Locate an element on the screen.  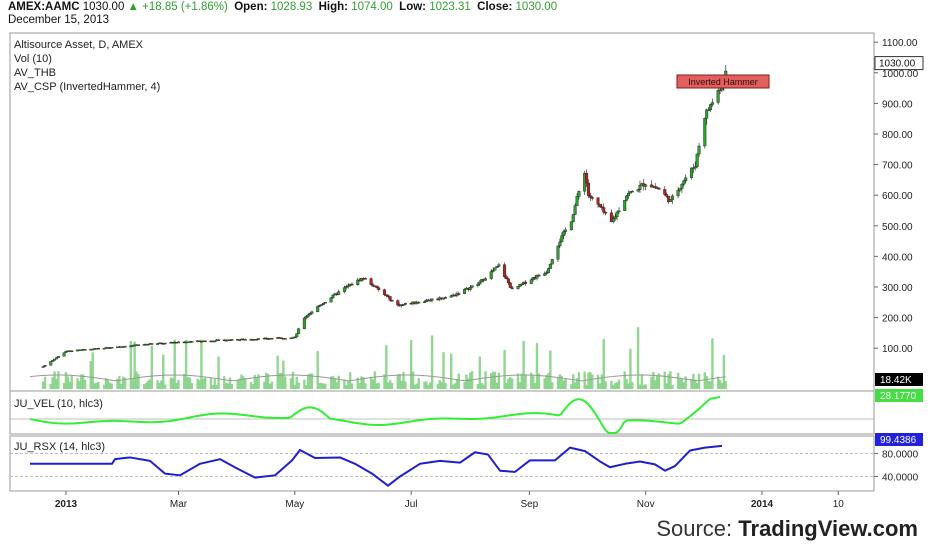
rsx-line is located at coordinates (376, 465).